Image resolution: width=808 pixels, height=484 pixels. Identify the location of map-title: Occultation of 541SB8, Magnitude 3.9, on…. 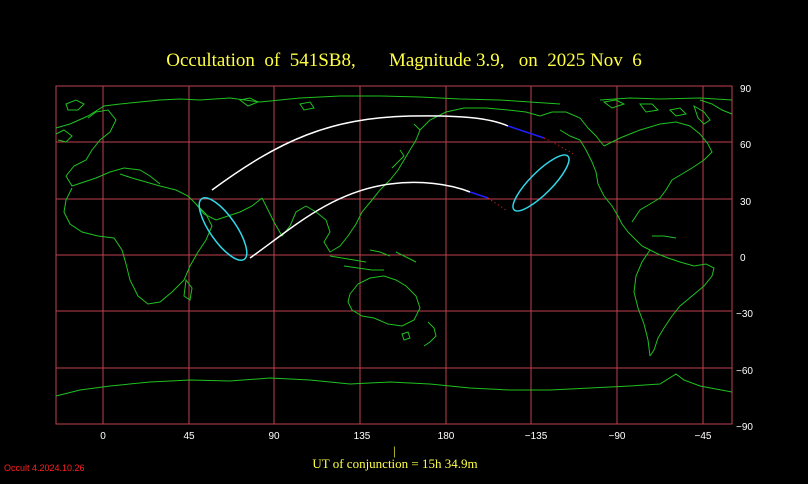
(404, 60).